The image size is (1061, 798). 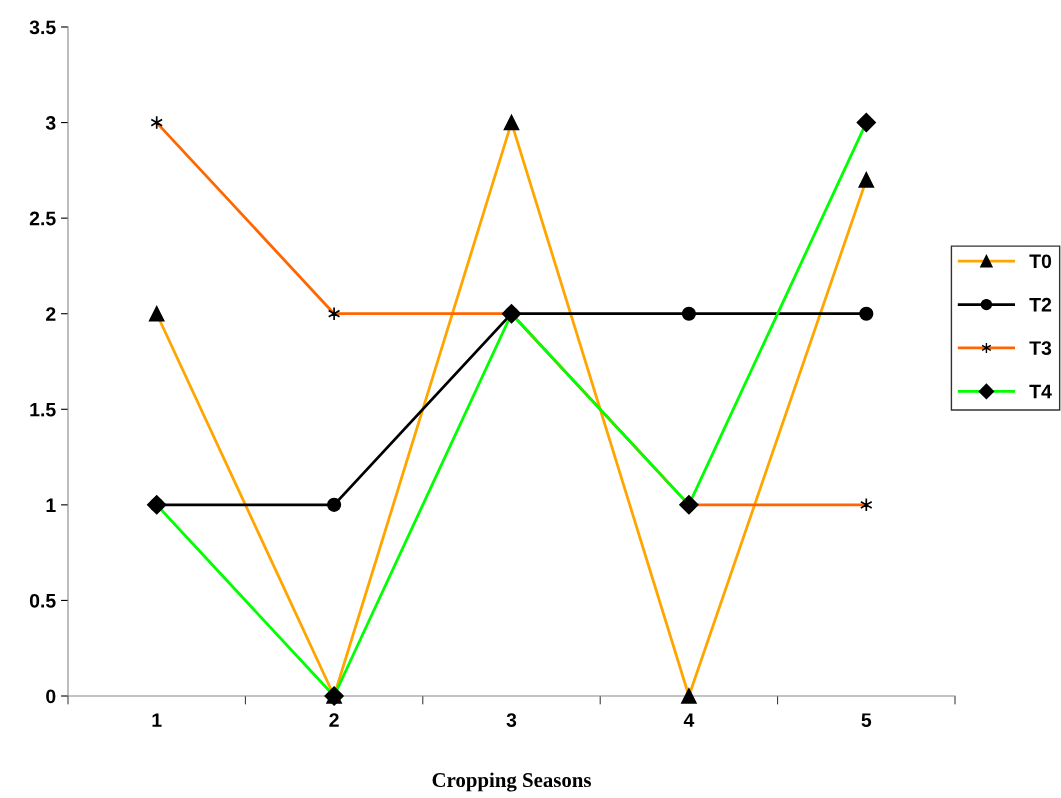 I want to click on x-tick-label: 2, so click(x=334, y=720).